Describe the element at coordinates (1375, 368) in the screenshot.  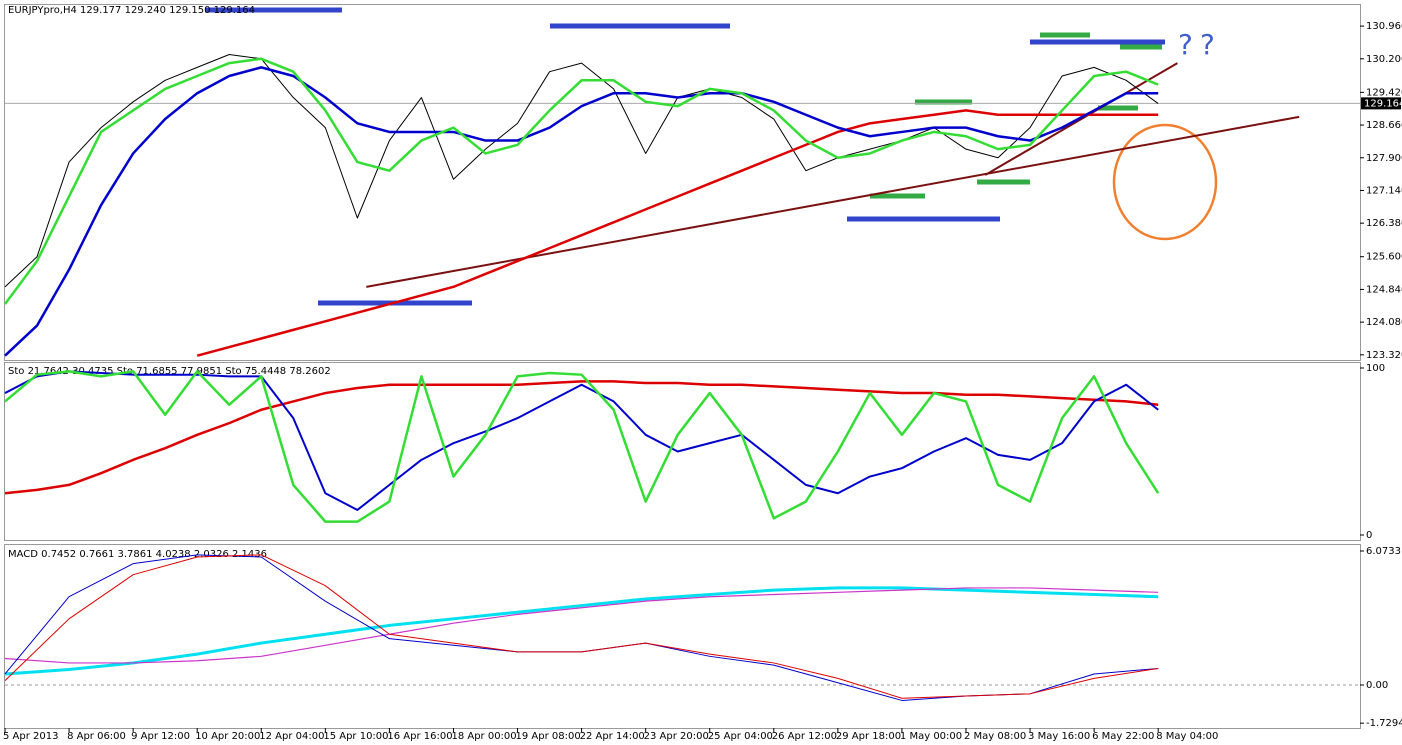
I see `y-tick-label: 100` at that location.